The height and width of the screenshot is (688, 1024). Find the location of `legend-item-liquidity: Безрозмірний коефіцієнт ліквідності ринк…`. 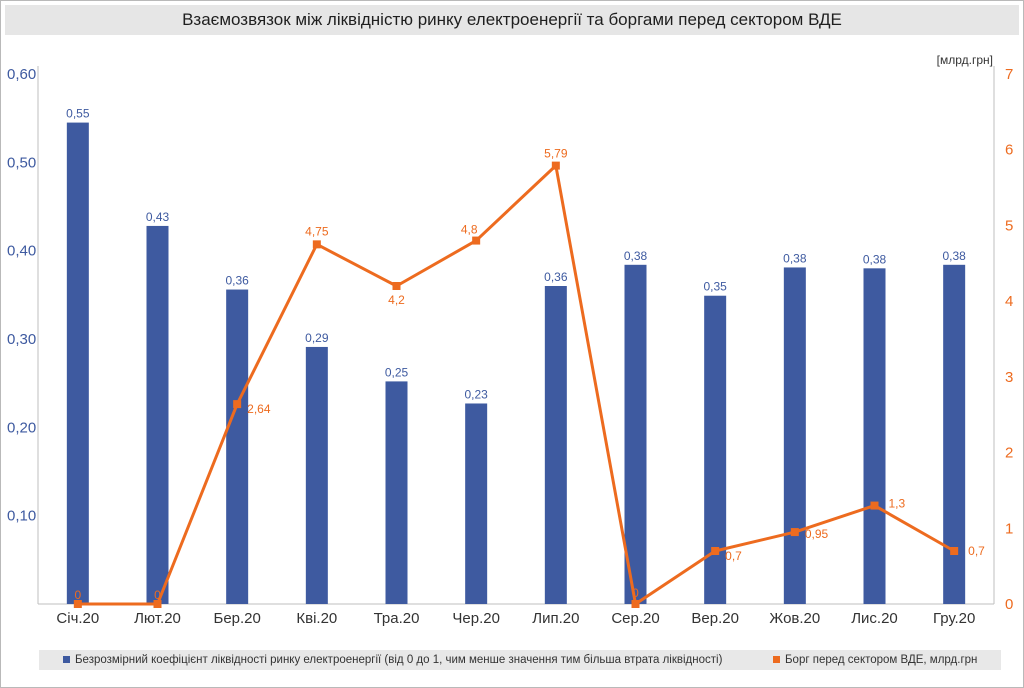

legend-item-liquidity: Безрозмірний коефіцієнт ліквідності ринк… is located at coordinates (392, 660).